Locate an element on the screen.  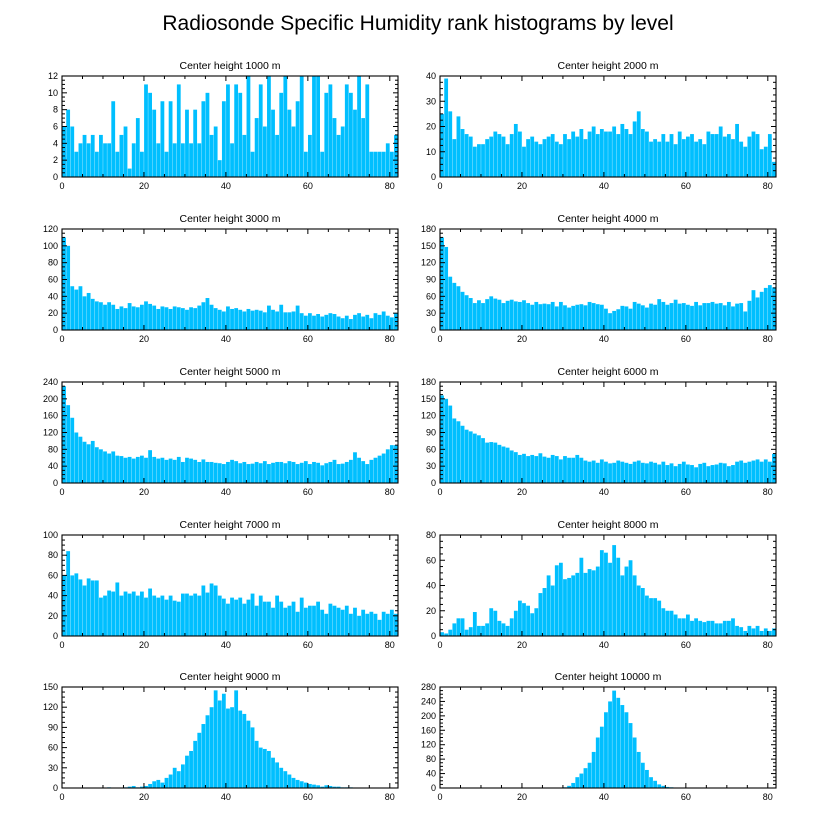
x-tick-label: 80 is located at coordinates (768, 492).